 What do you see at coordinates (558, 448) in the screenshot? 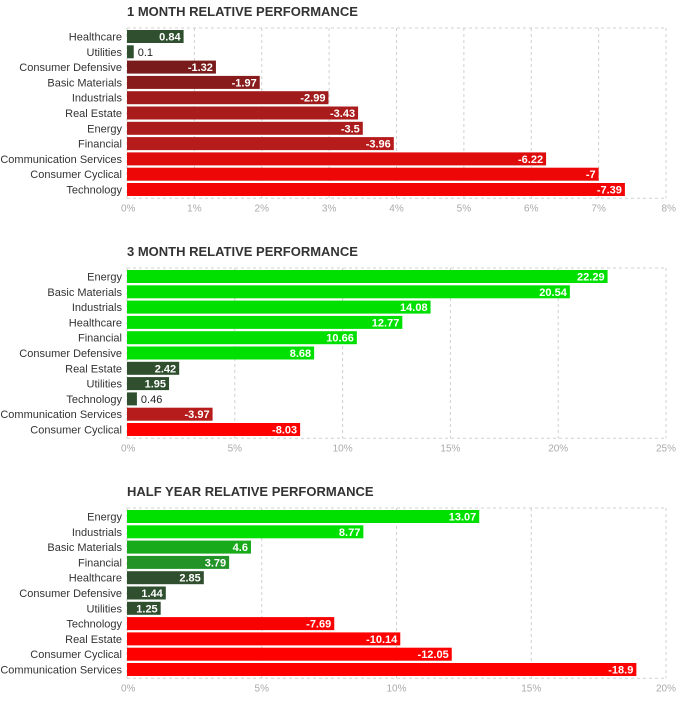
I see `x-tick-label: 20%` at bounding box center [558, 448].